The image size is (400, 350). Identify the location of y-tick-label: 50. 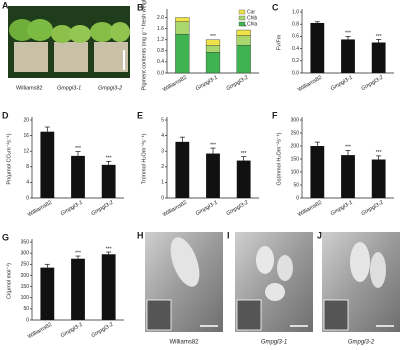
(296, 185).